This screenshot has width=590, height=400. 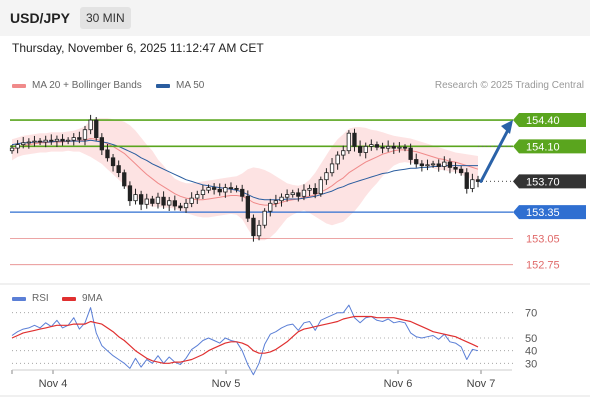 What do you see at coordinates (398, 384) in the screenshot?
I see `x-tick-label: Nov 6` at bounding box center [398, 384].